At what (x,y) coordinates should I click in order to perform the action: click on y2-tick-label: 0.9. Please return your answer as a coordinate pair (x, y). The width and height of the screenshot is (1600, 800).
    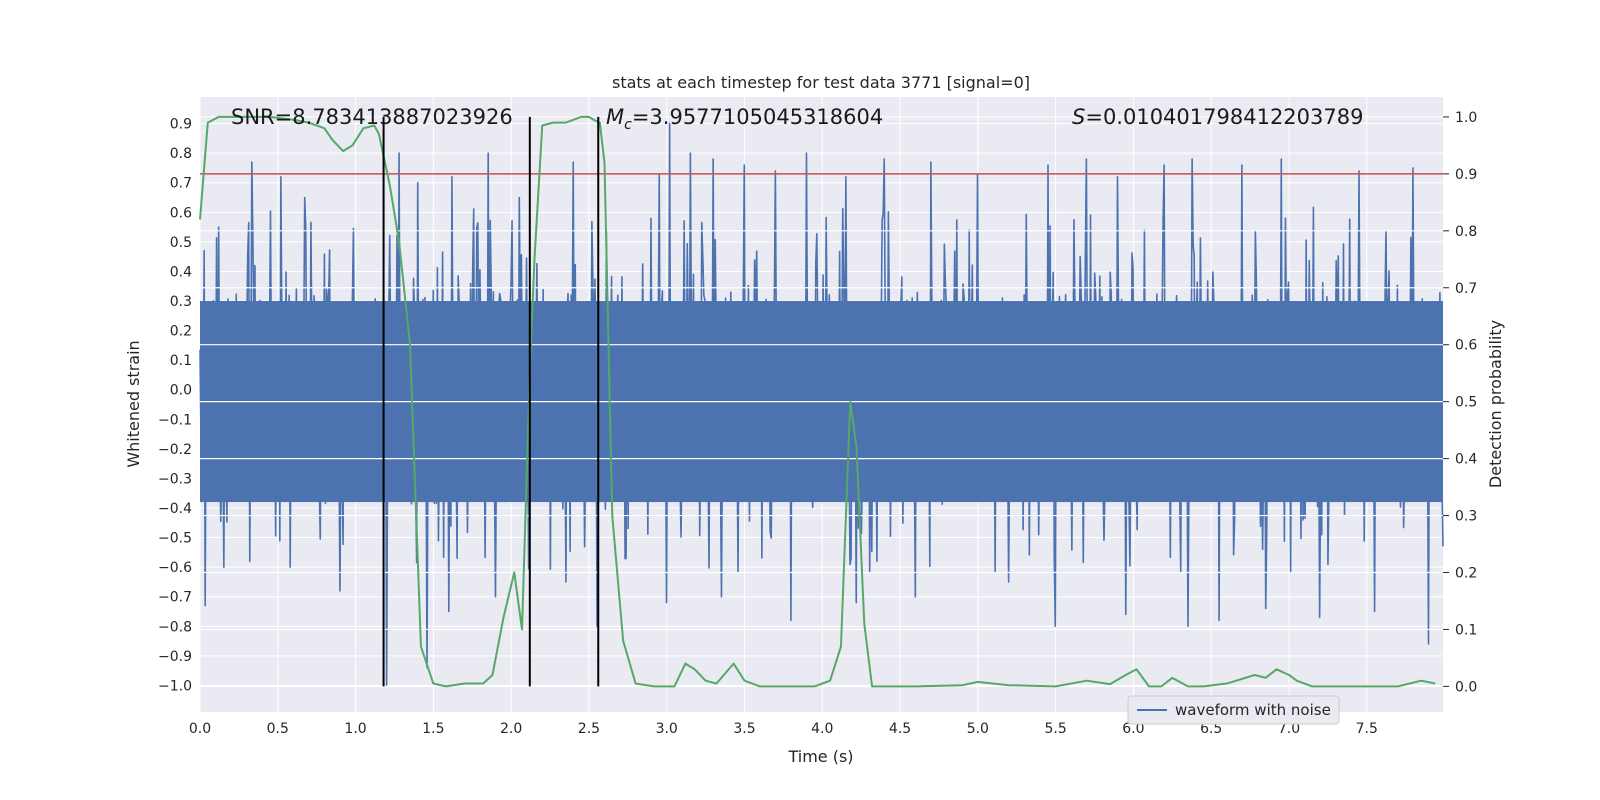
    Looking at the image, I should click on (1466, 175).